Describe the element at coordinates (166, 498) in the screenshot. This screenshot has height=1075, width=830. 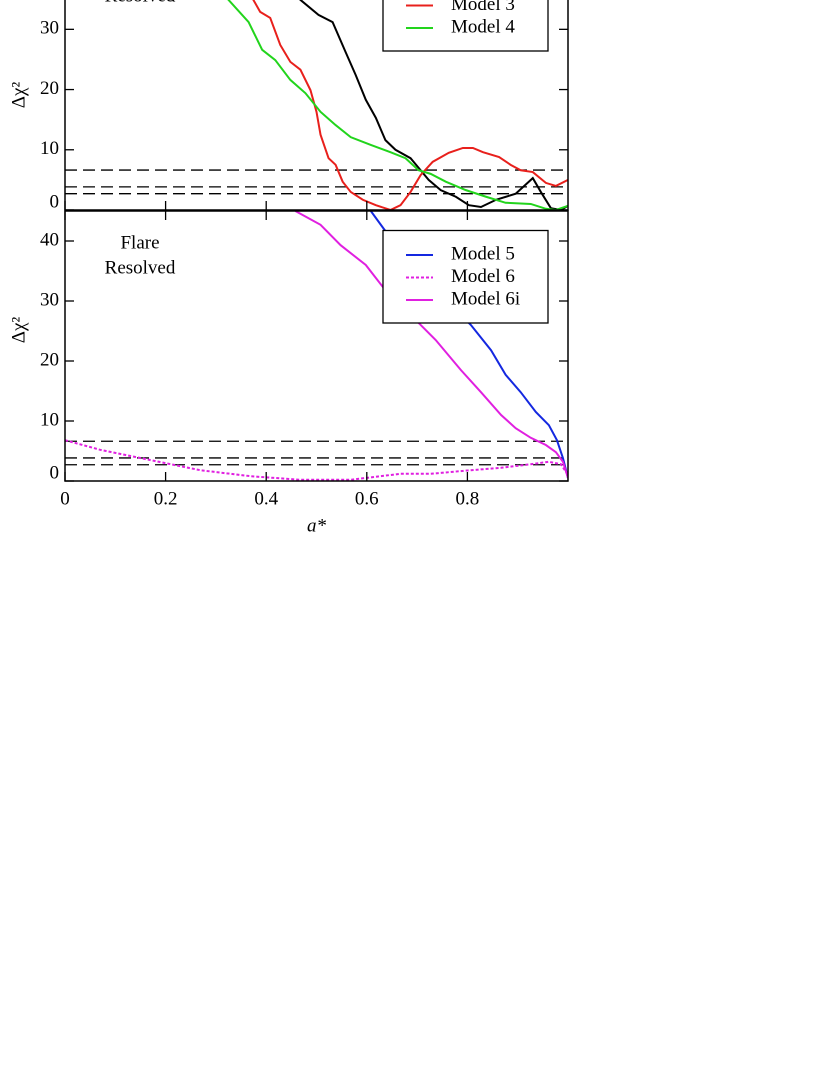
I see `x-tick-label: 0.2` at that location.